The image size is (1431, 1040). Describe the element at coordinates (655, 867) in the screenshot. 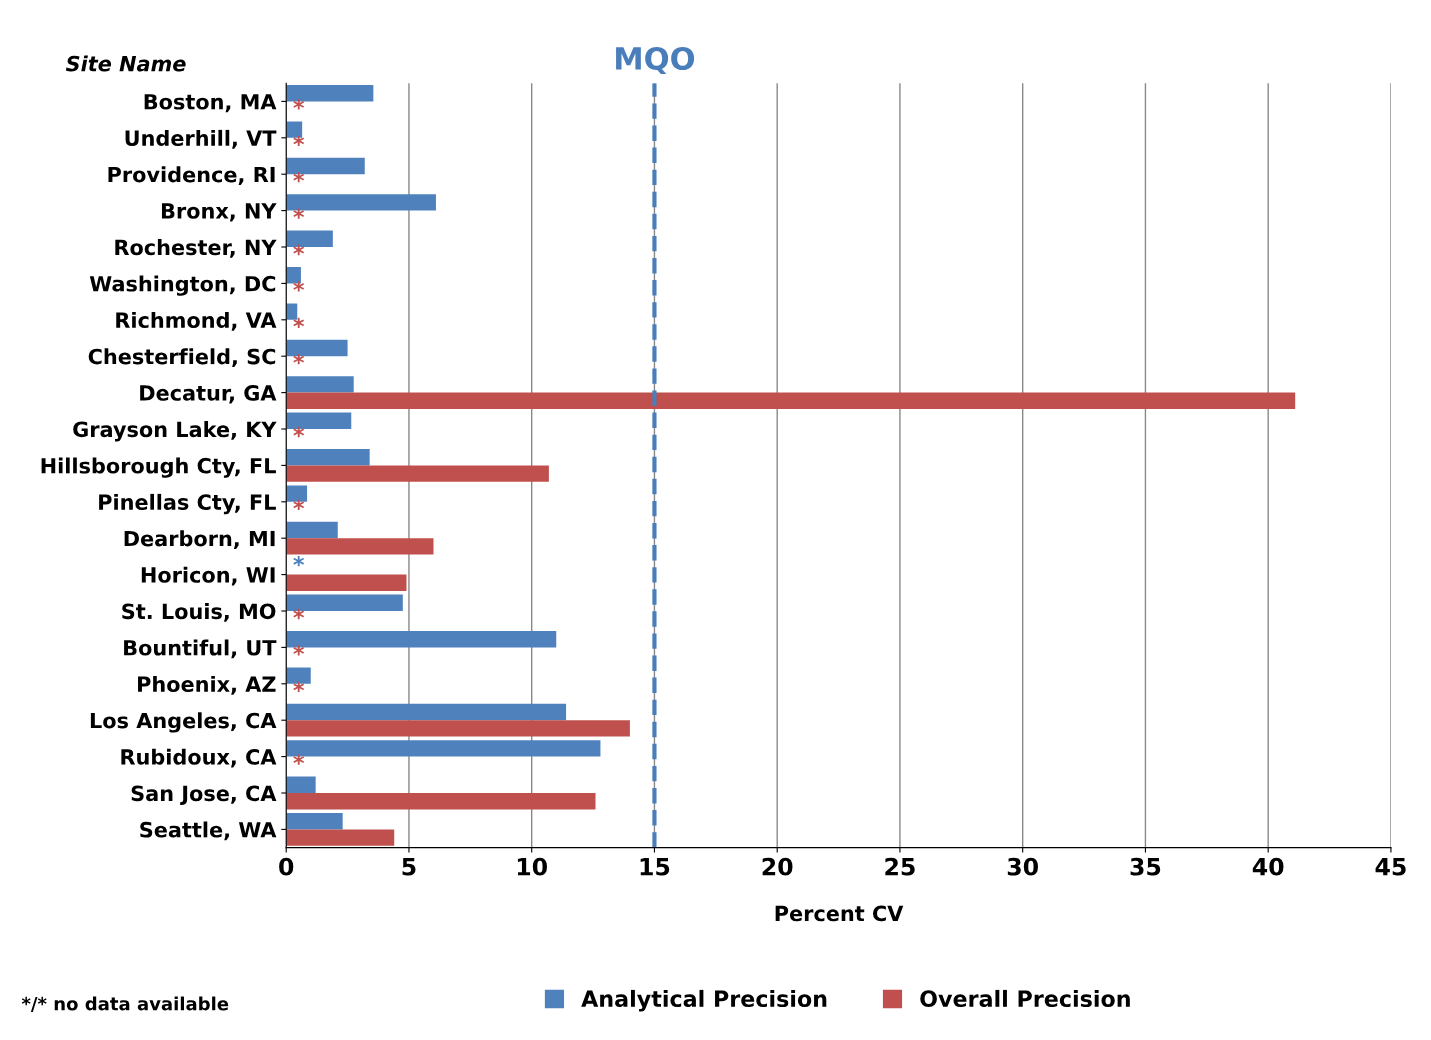

I see `x-tick-label: 15` at that location.